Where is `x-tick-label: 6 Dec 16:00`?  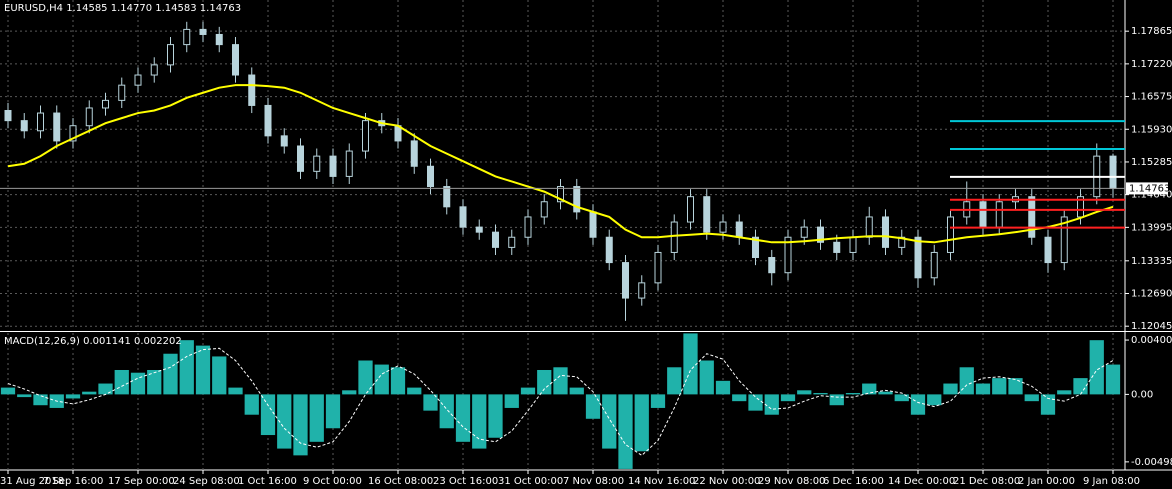
x-tick-label: 6 Dec 16:00 is located at coordinates (853, 481).